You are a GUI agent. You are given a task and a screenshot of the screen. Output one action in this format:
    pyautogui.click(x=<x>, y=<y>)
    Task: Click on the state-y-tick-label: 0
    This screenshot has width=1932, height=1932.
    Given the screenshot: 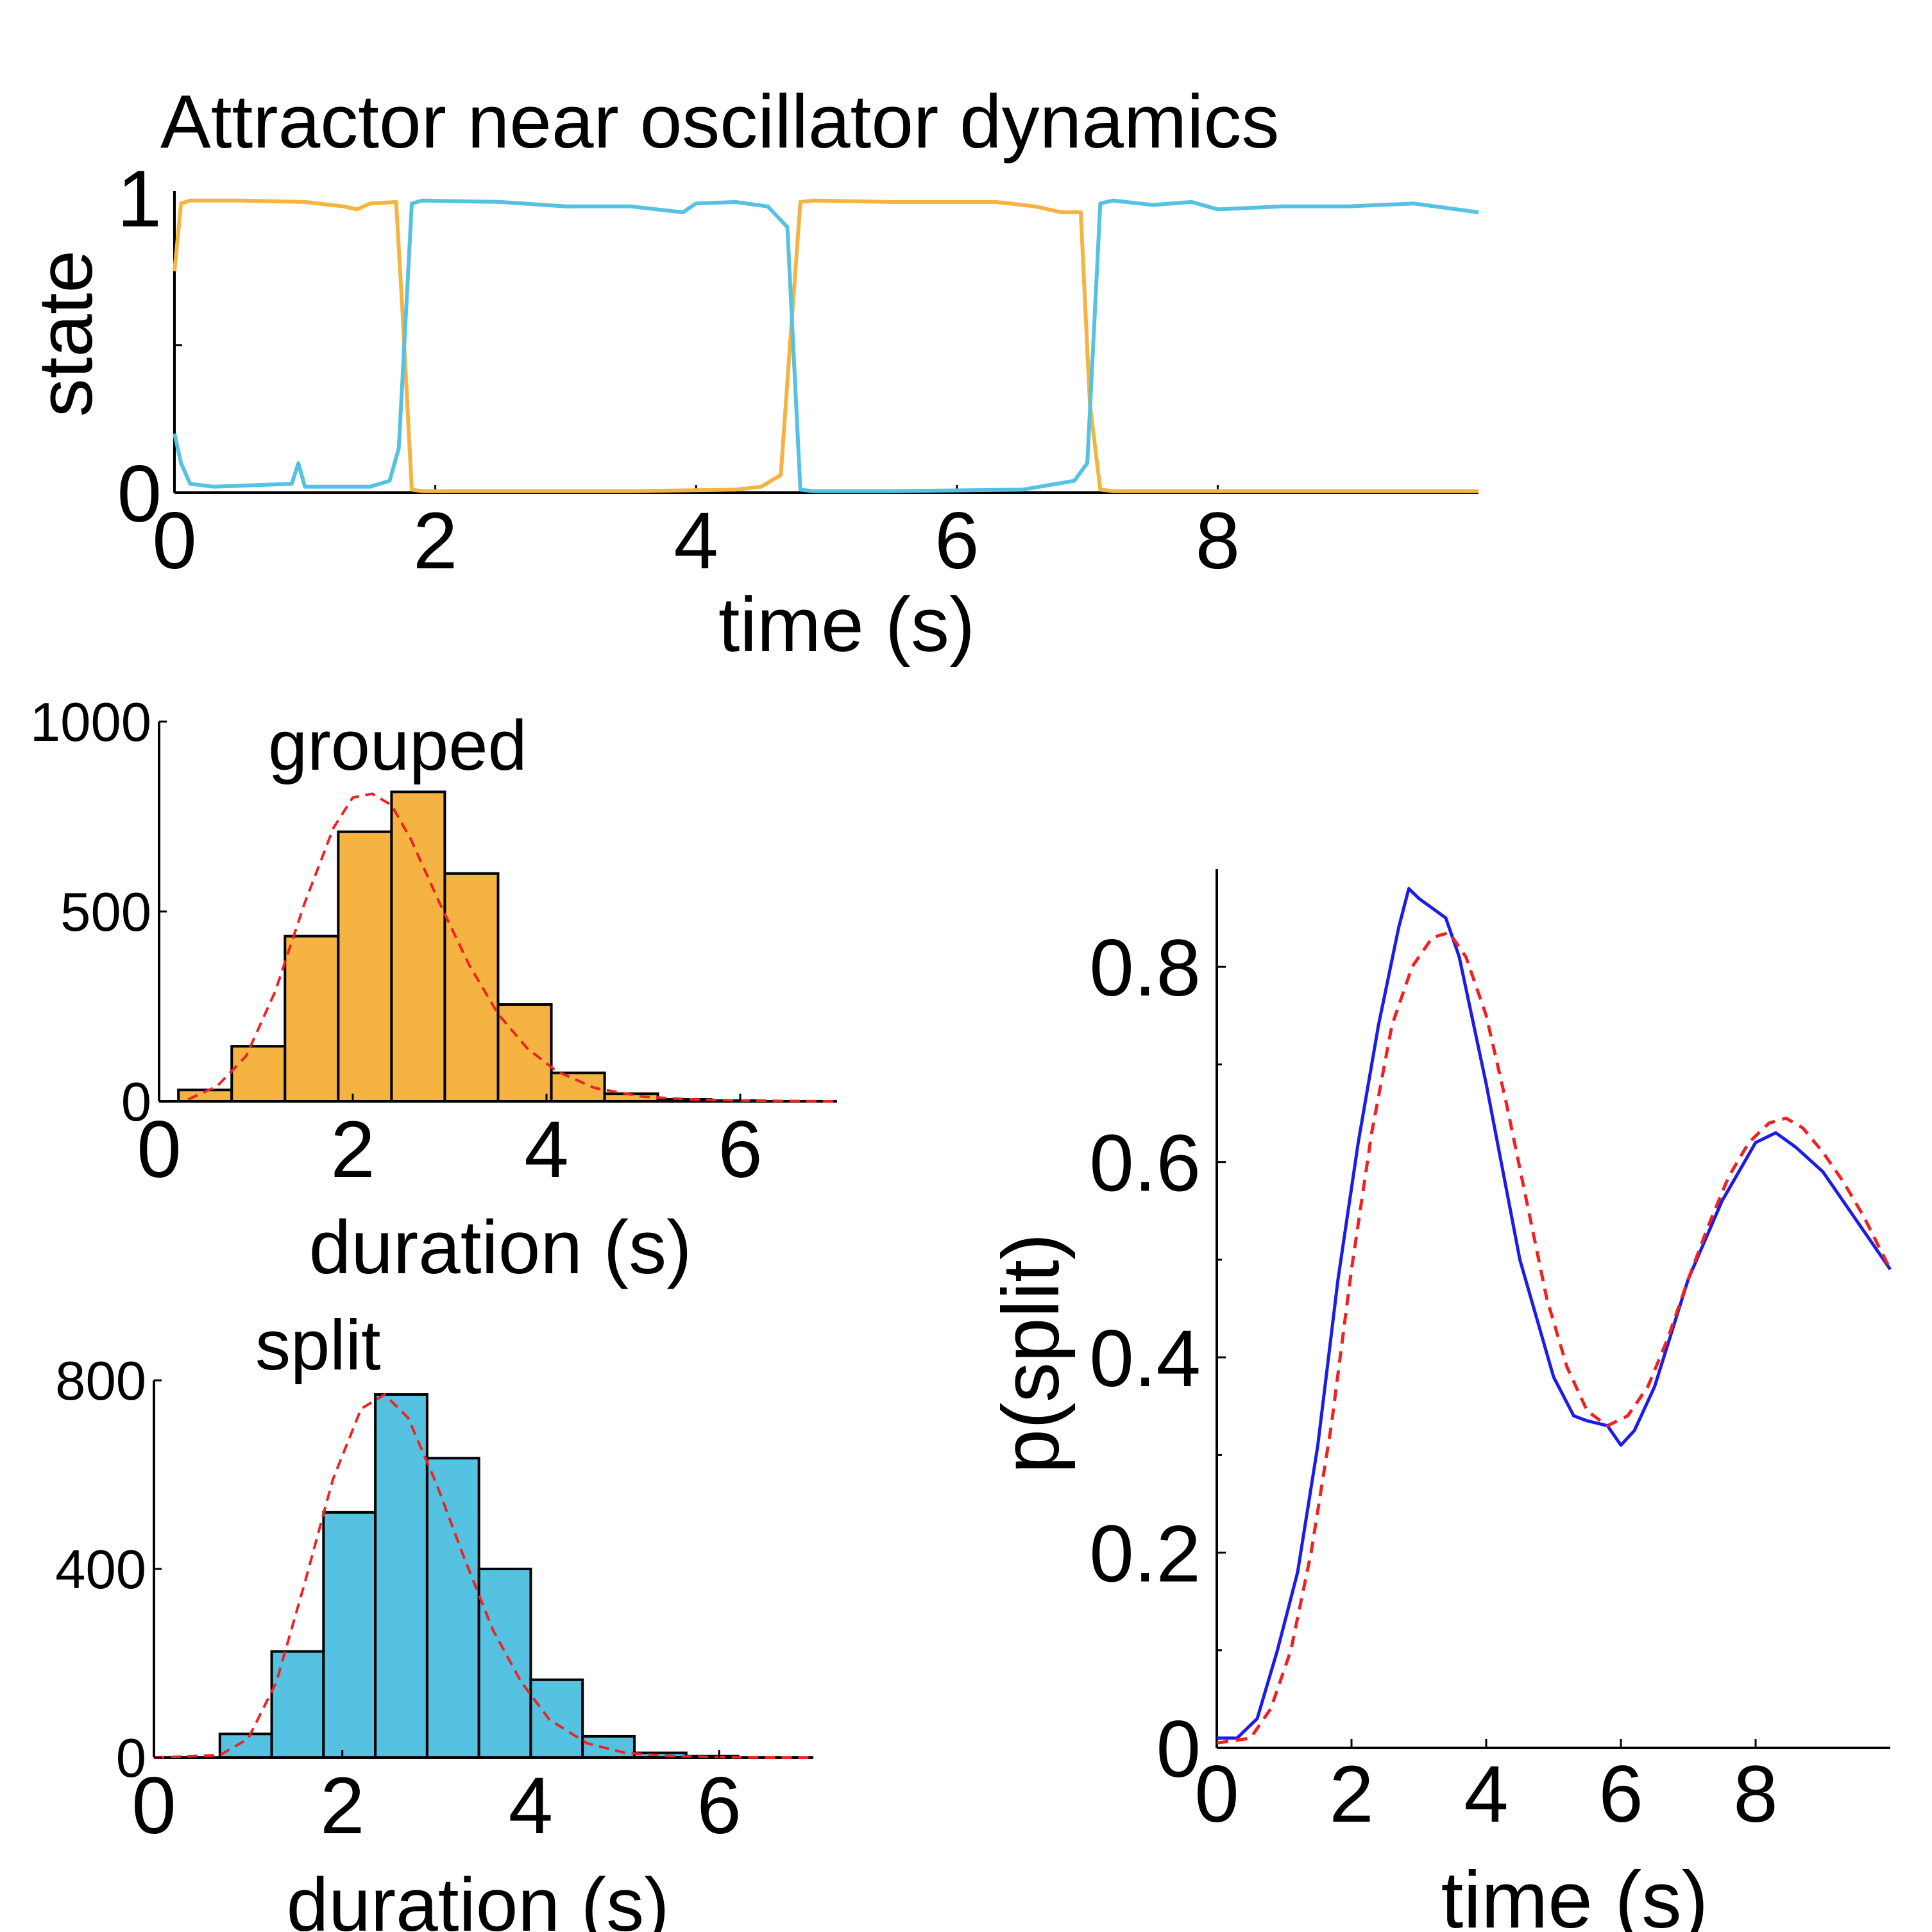 What is the action you would take?
    pyautogui.click(x=139, y=494)
    